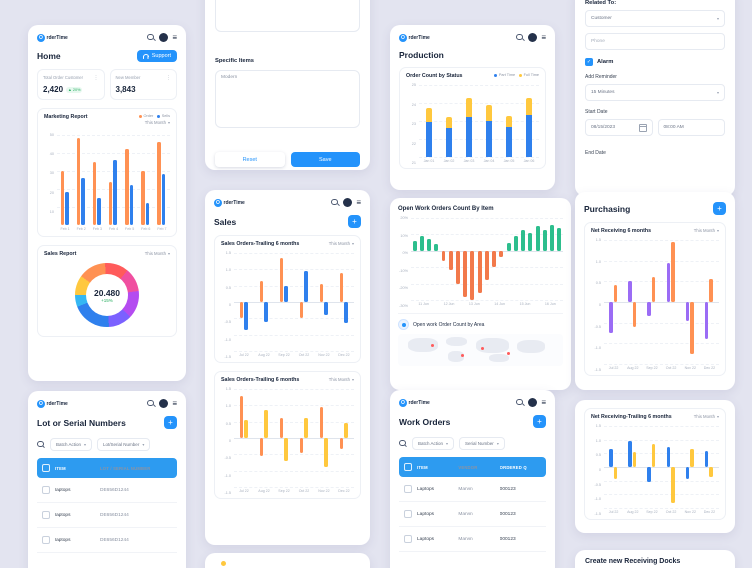 The width and height of the screenshot is (752, 568). I want to click on table-header-row: ITEM LOT / SERIAL NUMBER, so click(107, 468).